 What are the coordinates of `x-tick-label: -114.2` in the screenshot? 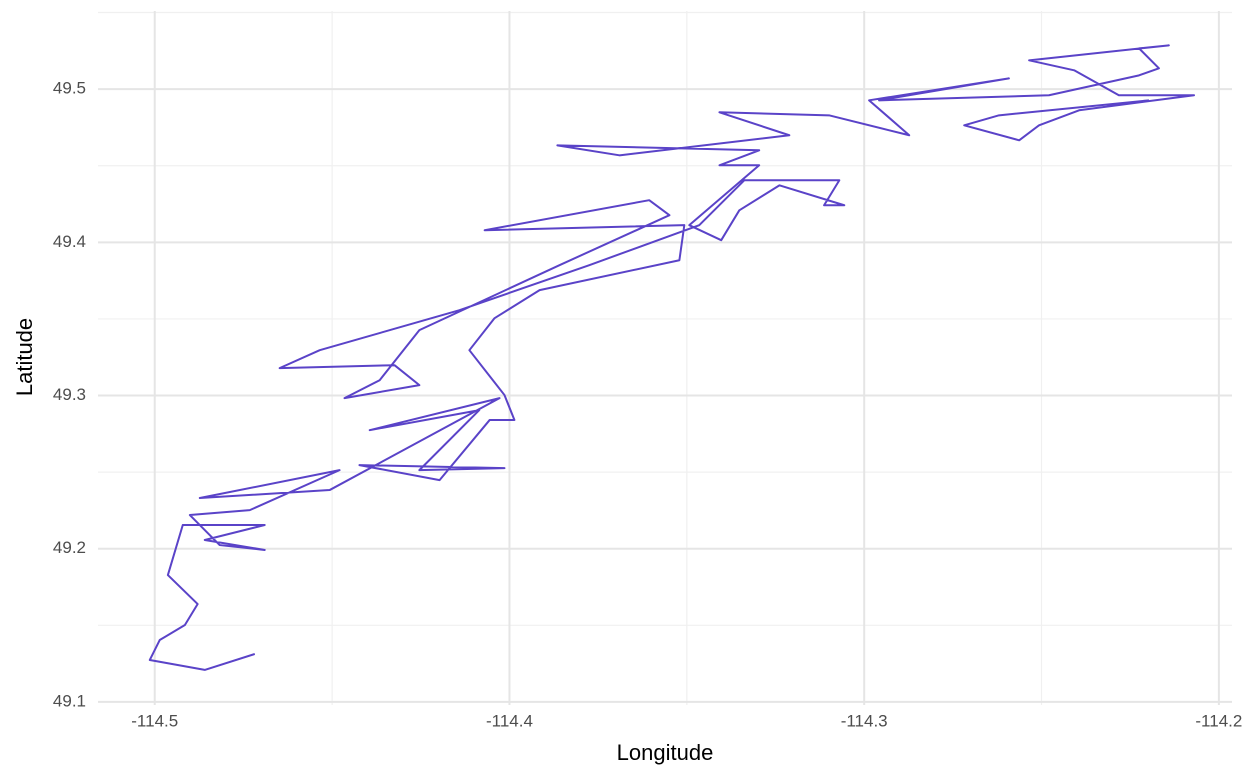 It's located at (1218, 720).